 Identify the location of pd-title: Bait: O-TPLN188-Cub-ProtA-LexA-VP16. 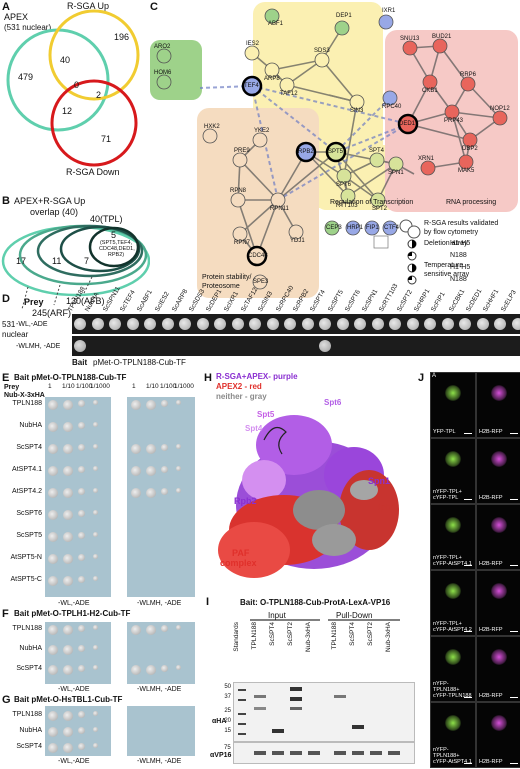
(315, 602).